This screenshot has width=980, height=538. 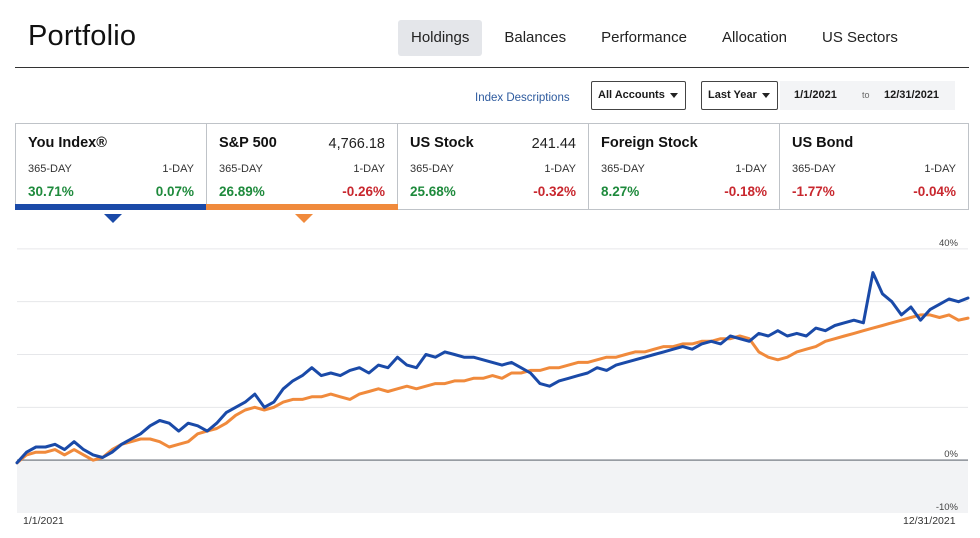 What do you see at coordinates (754, 37) in the screenshot?
I see `tab-allocation: Allocation` at bounding box center [754, 37].